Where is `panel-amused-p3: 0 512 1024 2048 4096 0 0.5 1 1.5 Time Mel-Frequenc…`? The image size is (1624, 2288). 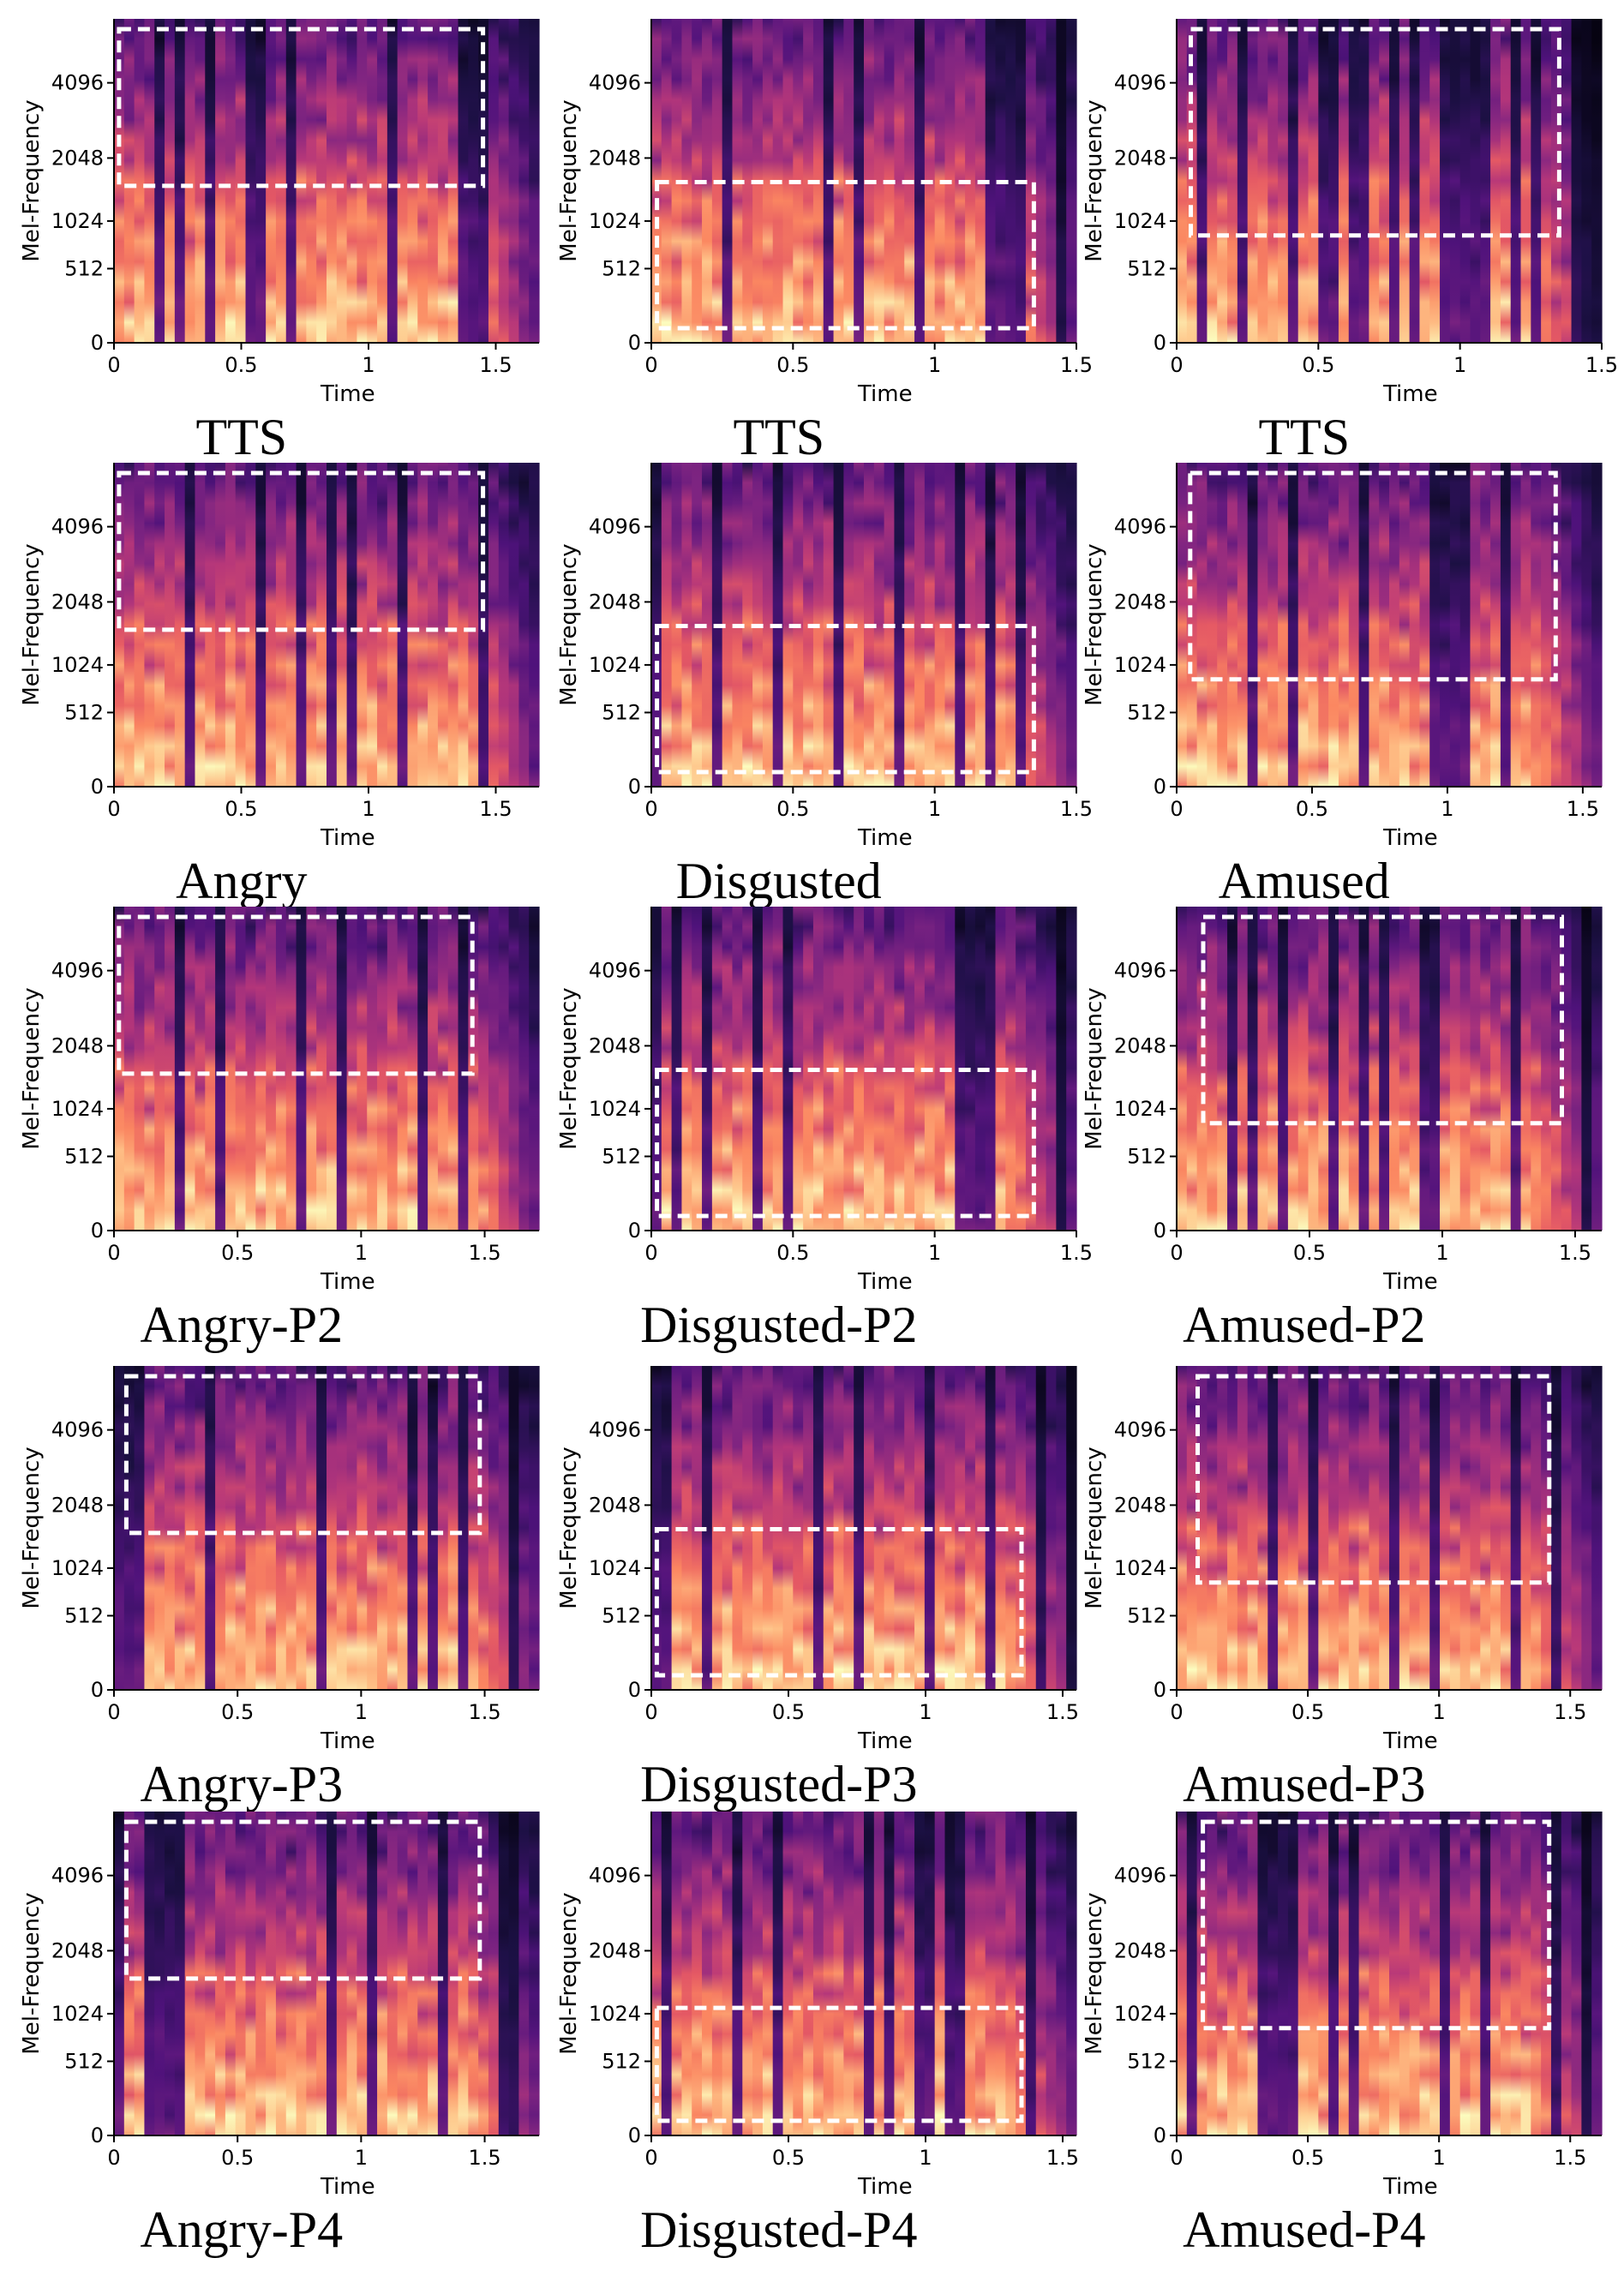
panel-amused-p3: 0 512 1024 2048 4096 0 0.5 1 1.5 Time Mel-Frequenc… is located at coordinates (1342, 1589).